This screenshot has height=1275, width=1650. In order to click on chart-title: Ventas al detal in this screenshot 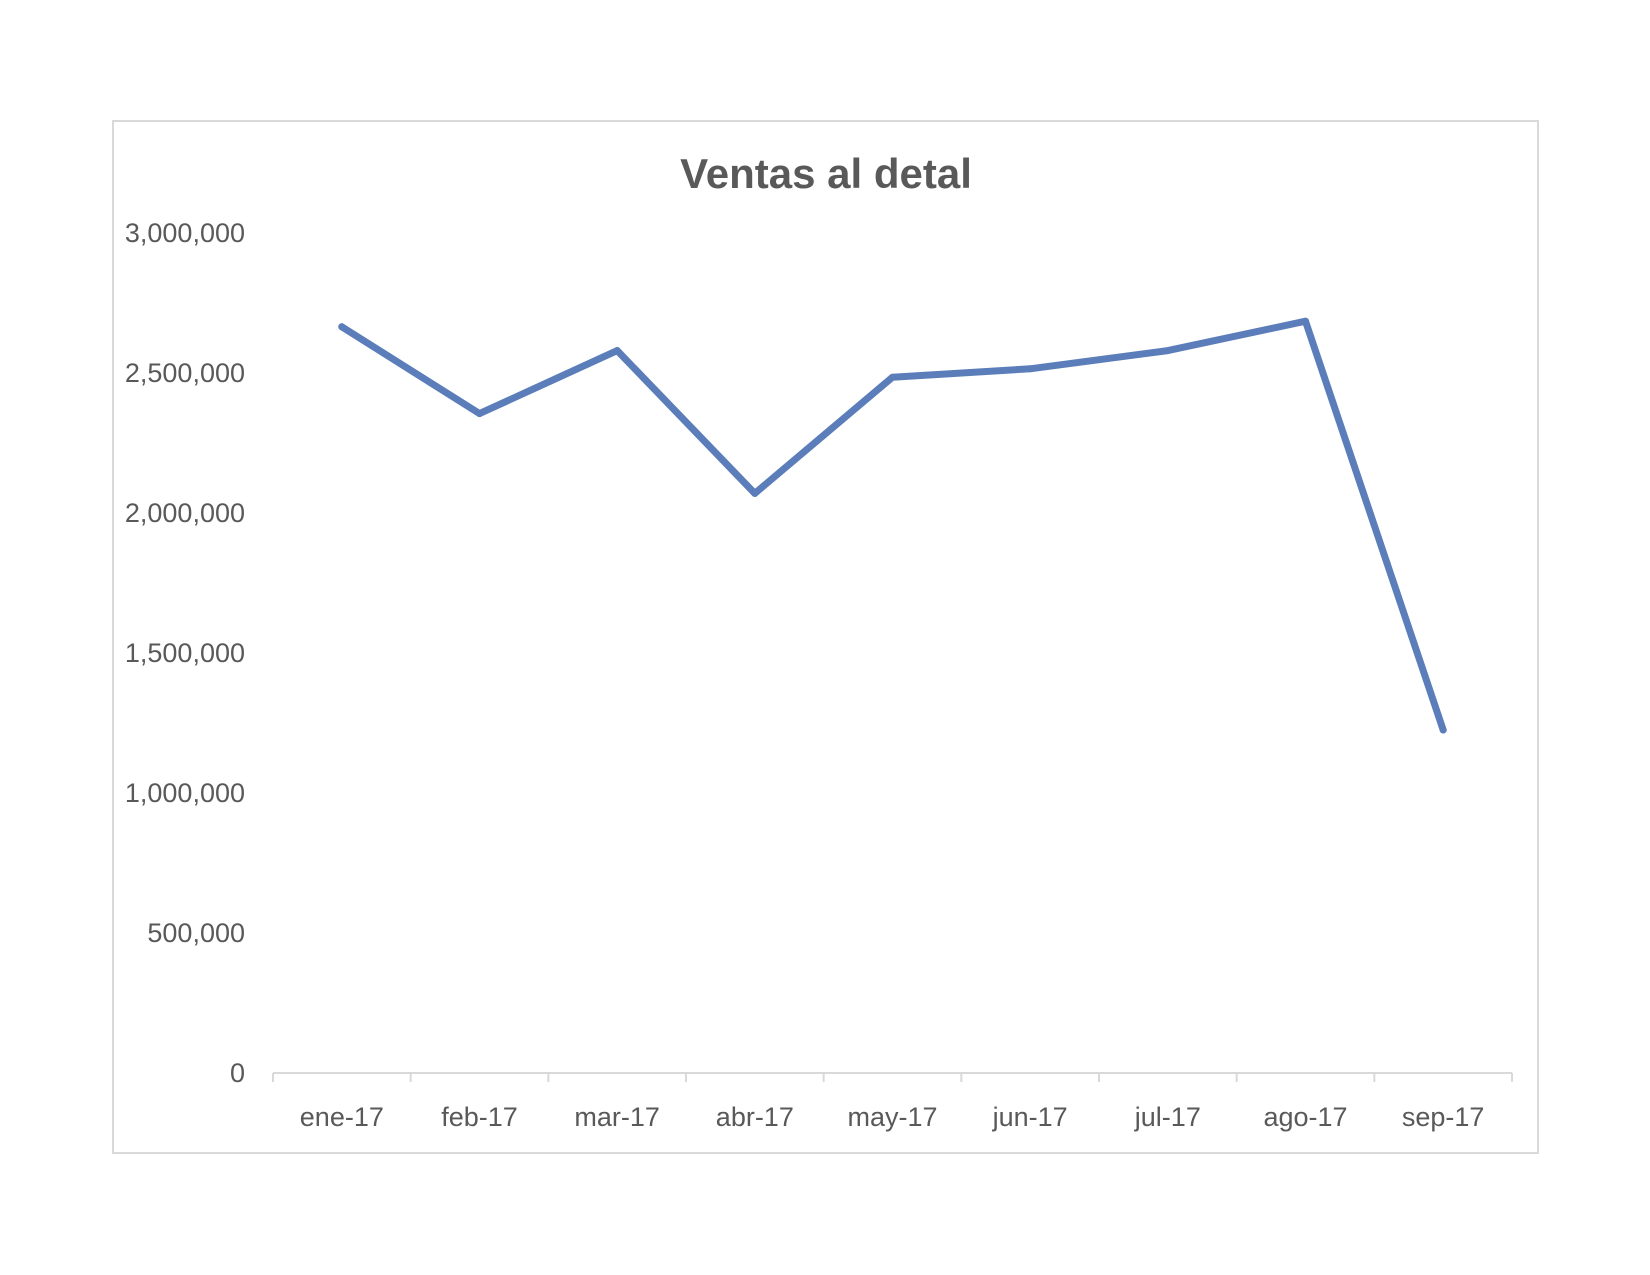, I will do `click(826, 173)`.